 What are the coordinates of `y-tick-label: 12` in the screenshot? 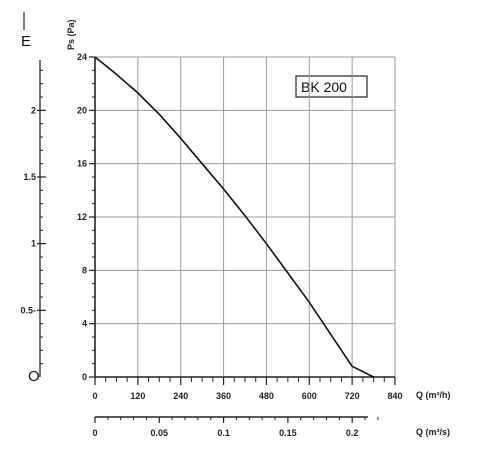 It's located at (82, 217).